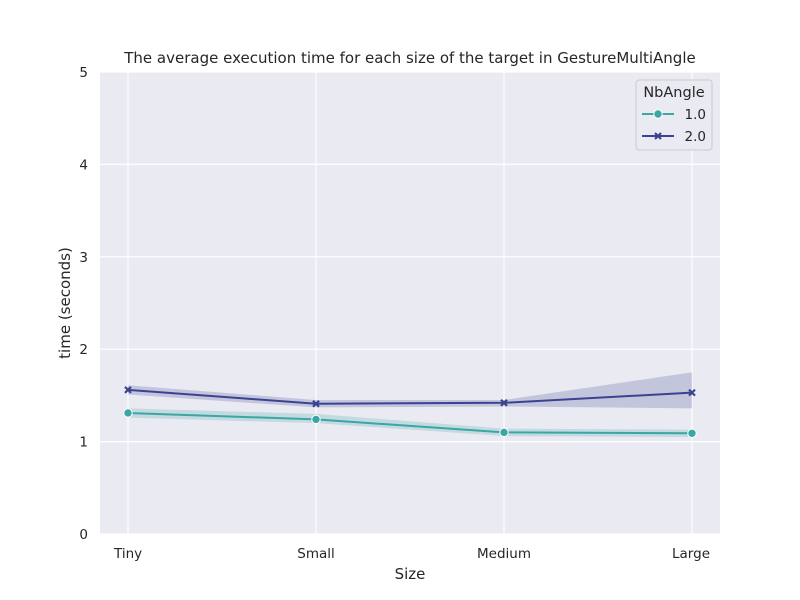 This screenshot has width=800, height=600. Describe the element at coordinates (83, 350) in the screenshot. I see `y-tick-label: 2` at that location.